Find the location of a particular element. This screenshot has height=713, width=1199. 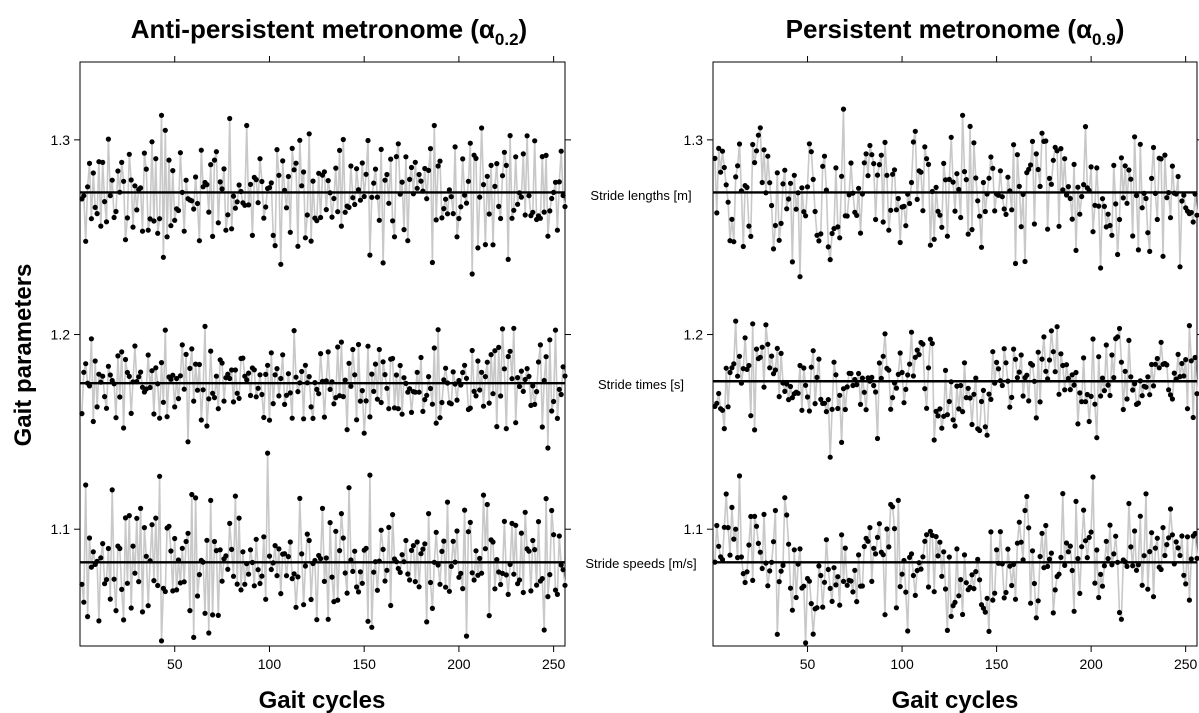

series-stride-lengths is located at coordinates (955, 193).